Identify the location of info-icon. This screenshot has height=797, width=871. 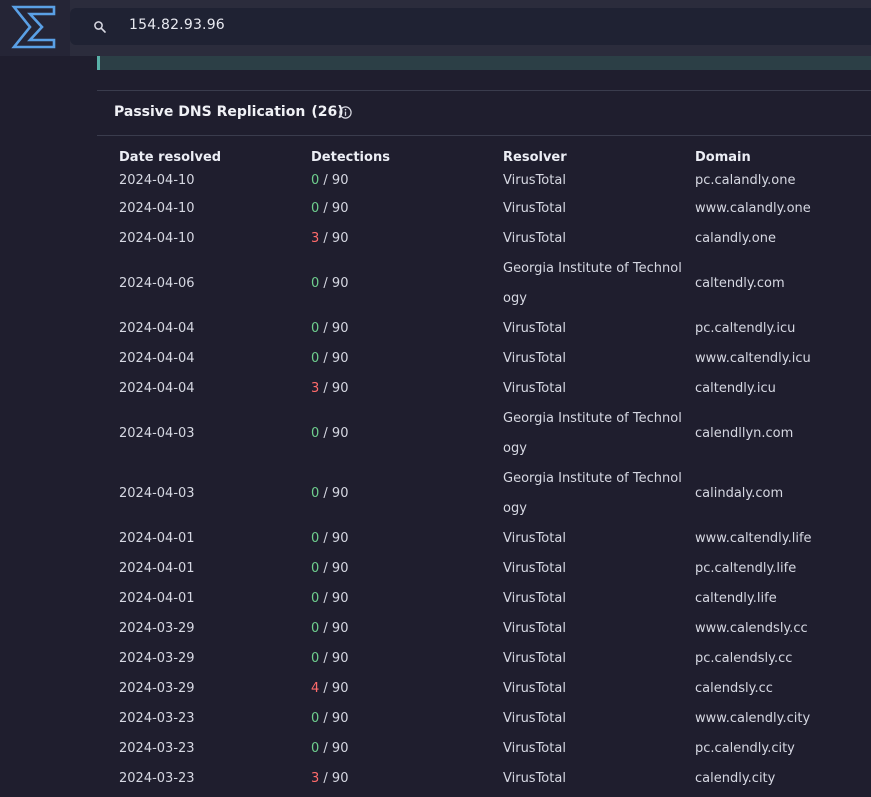
(345, 112).